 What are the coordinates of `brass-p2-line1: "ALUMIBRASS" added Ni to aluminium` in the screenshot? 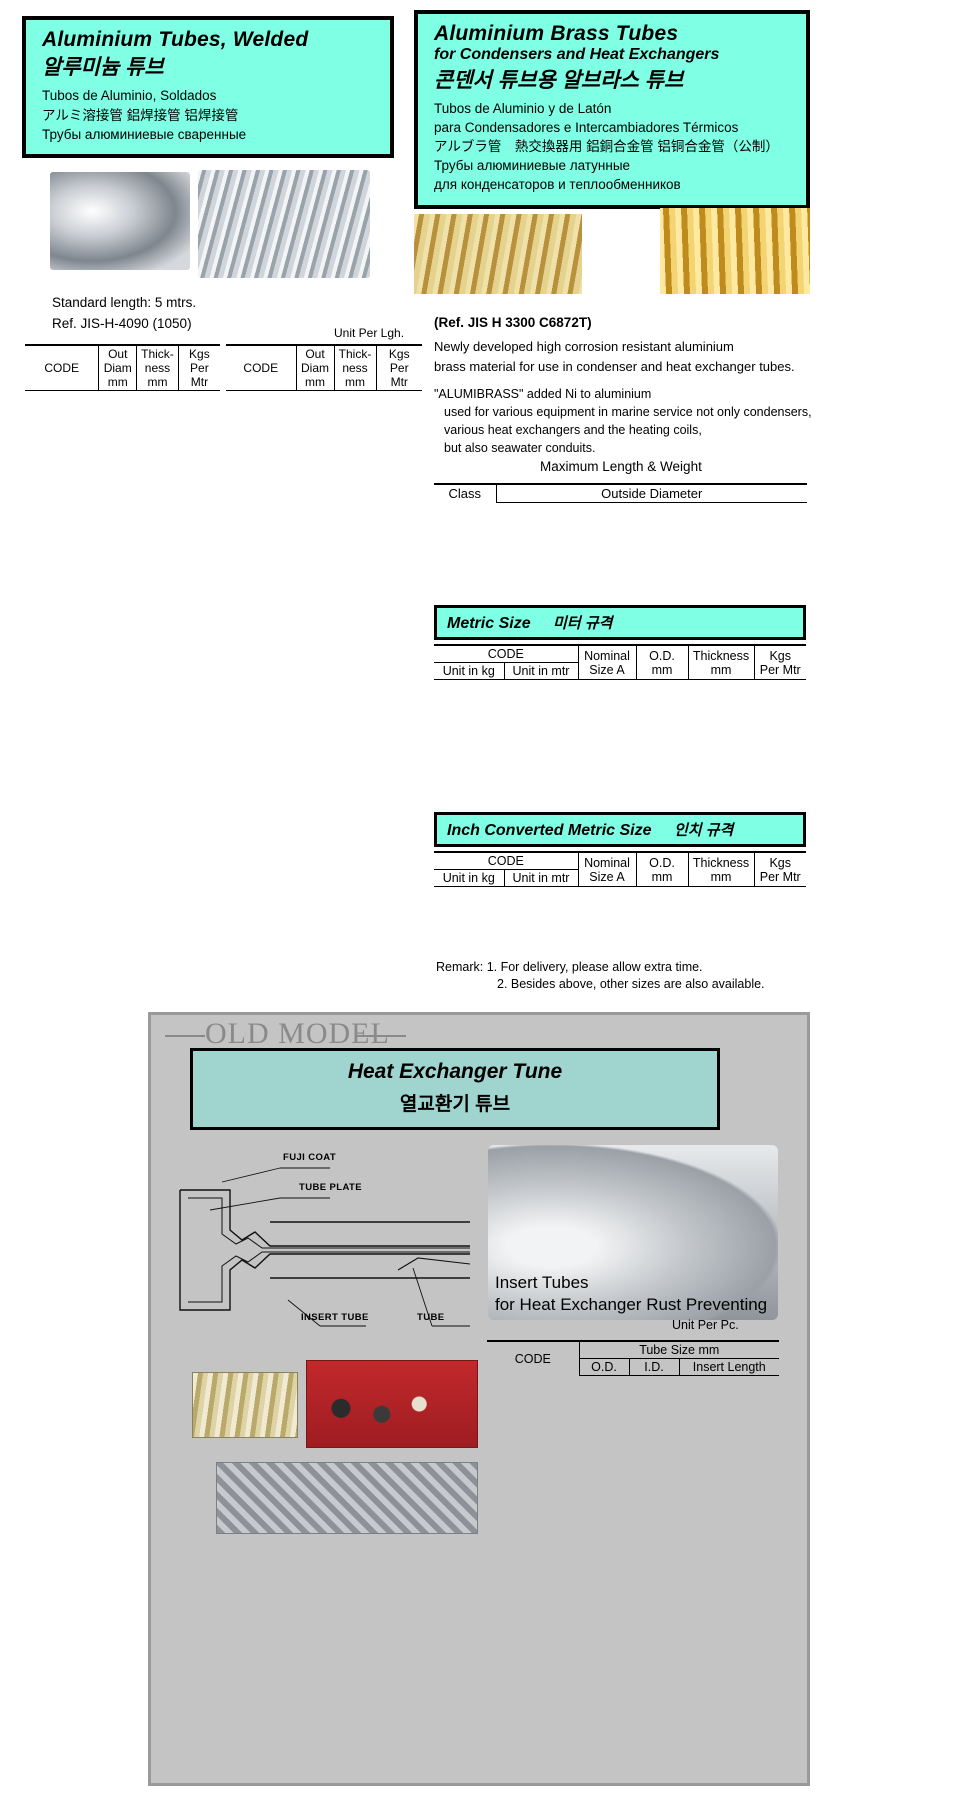 It's located at (543, 394).